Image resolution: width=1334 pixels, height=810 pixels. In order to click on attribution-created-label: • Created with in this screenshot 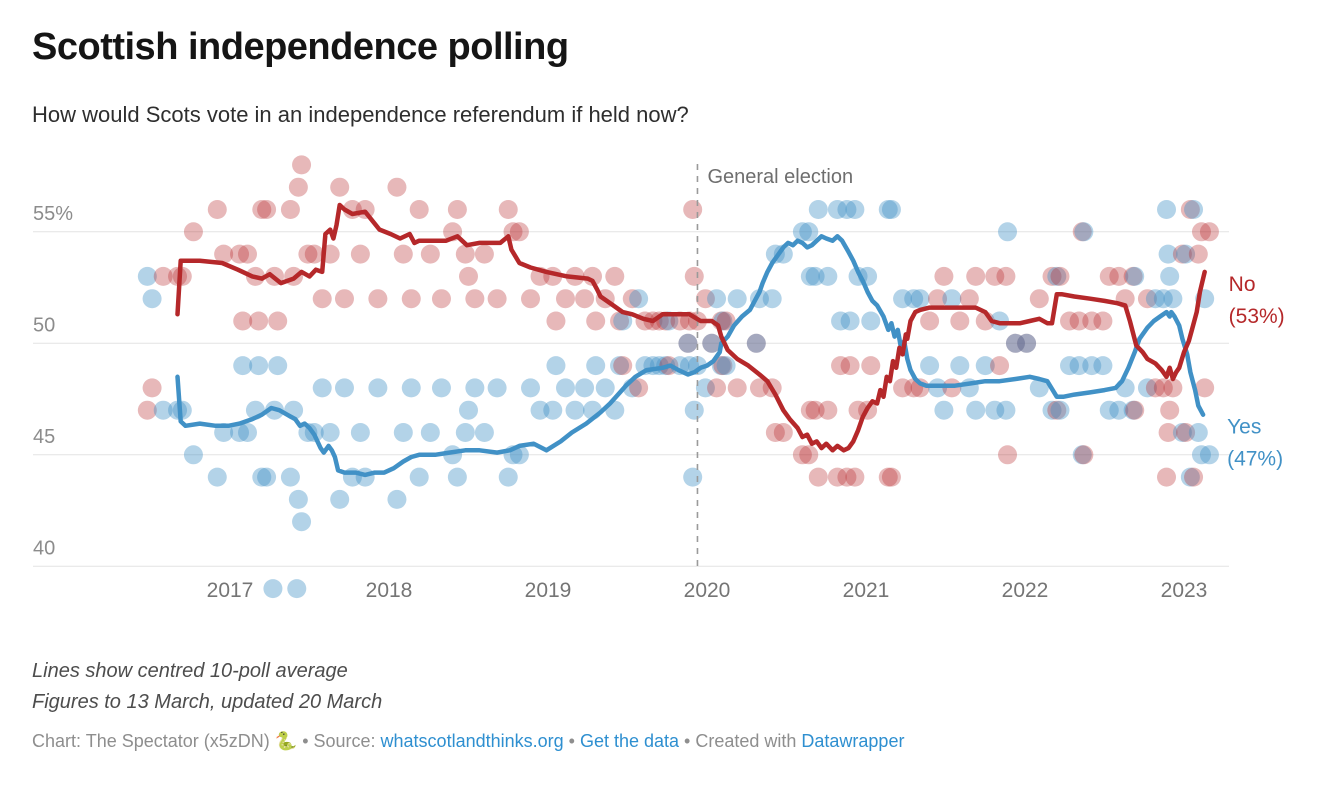, I will do `click(740, 741)`.